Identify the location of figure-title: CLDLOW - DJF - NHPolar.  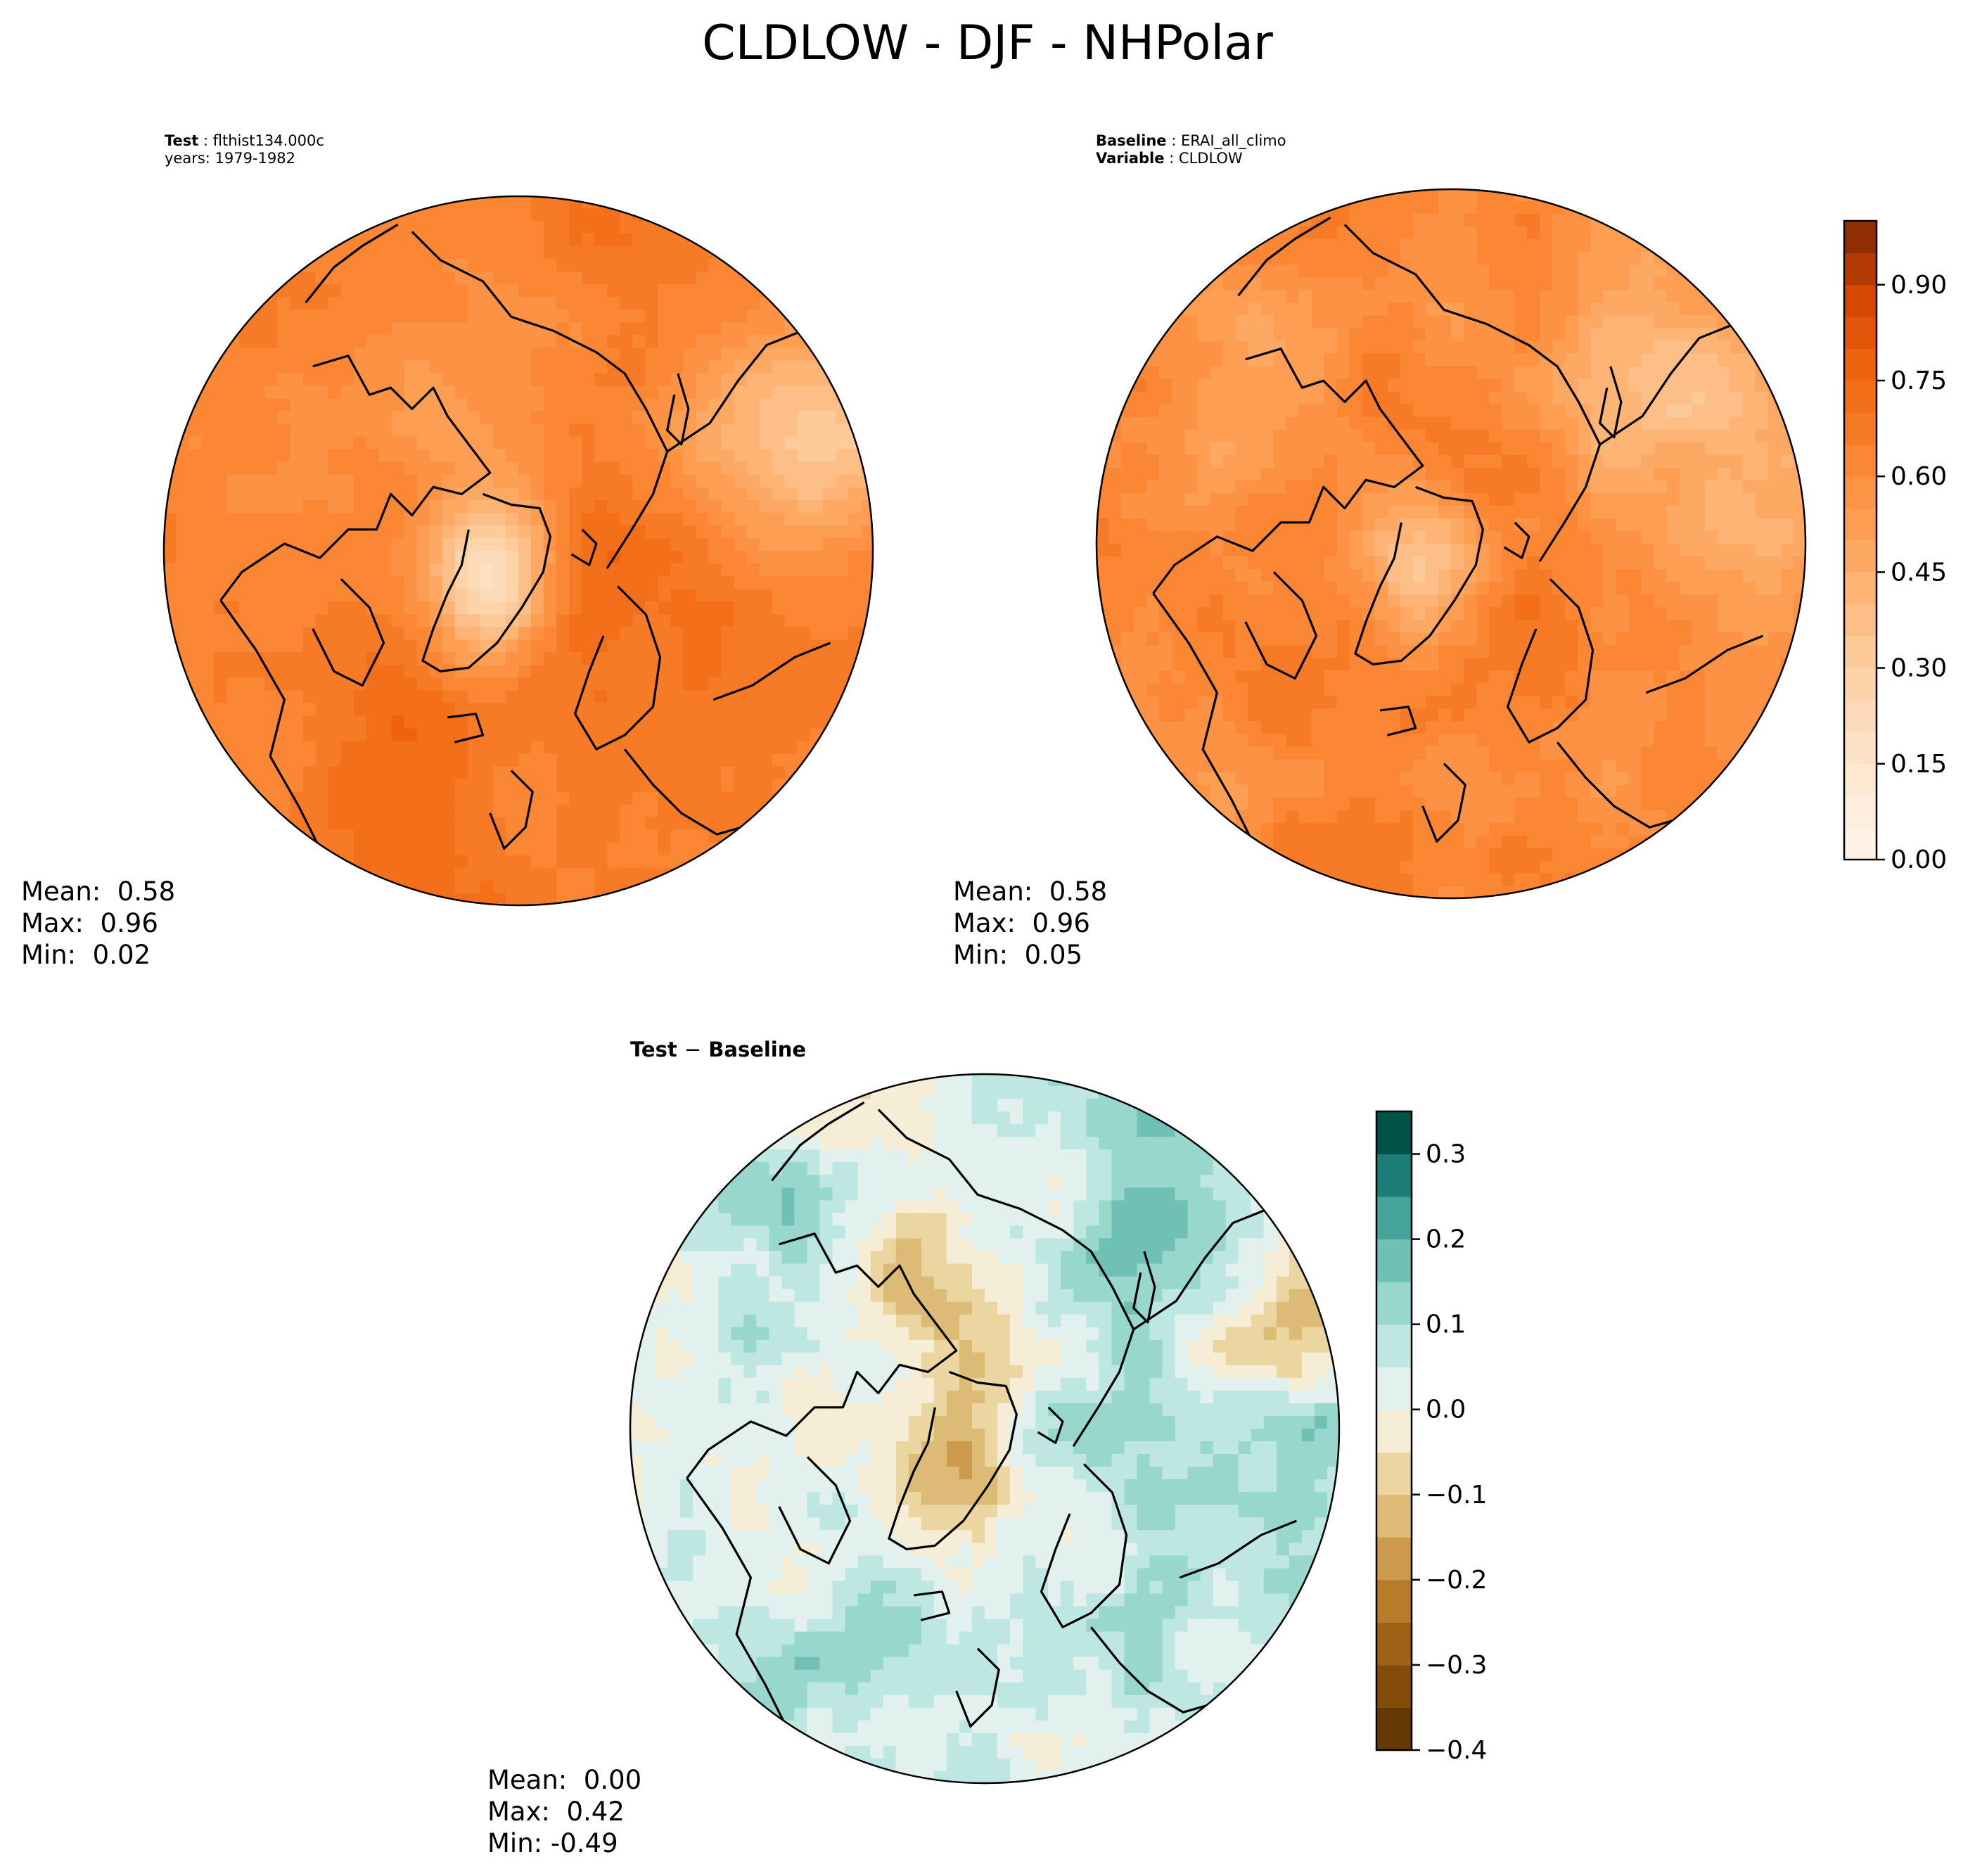
(987, 43).